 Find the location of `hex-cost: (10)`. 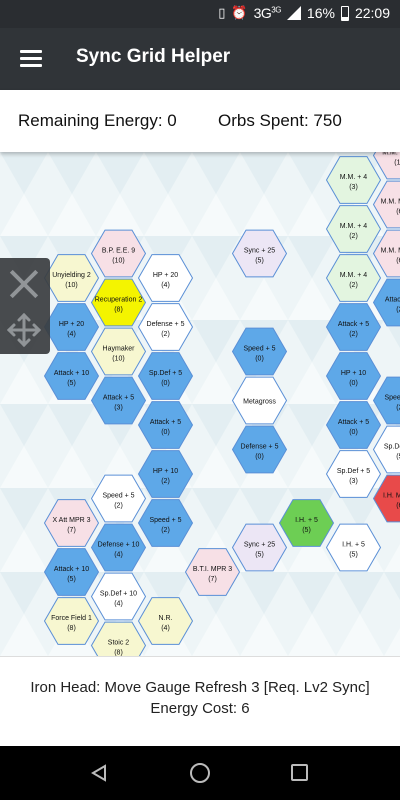

hex-cost: (10) is located at coordinates (71, 285).